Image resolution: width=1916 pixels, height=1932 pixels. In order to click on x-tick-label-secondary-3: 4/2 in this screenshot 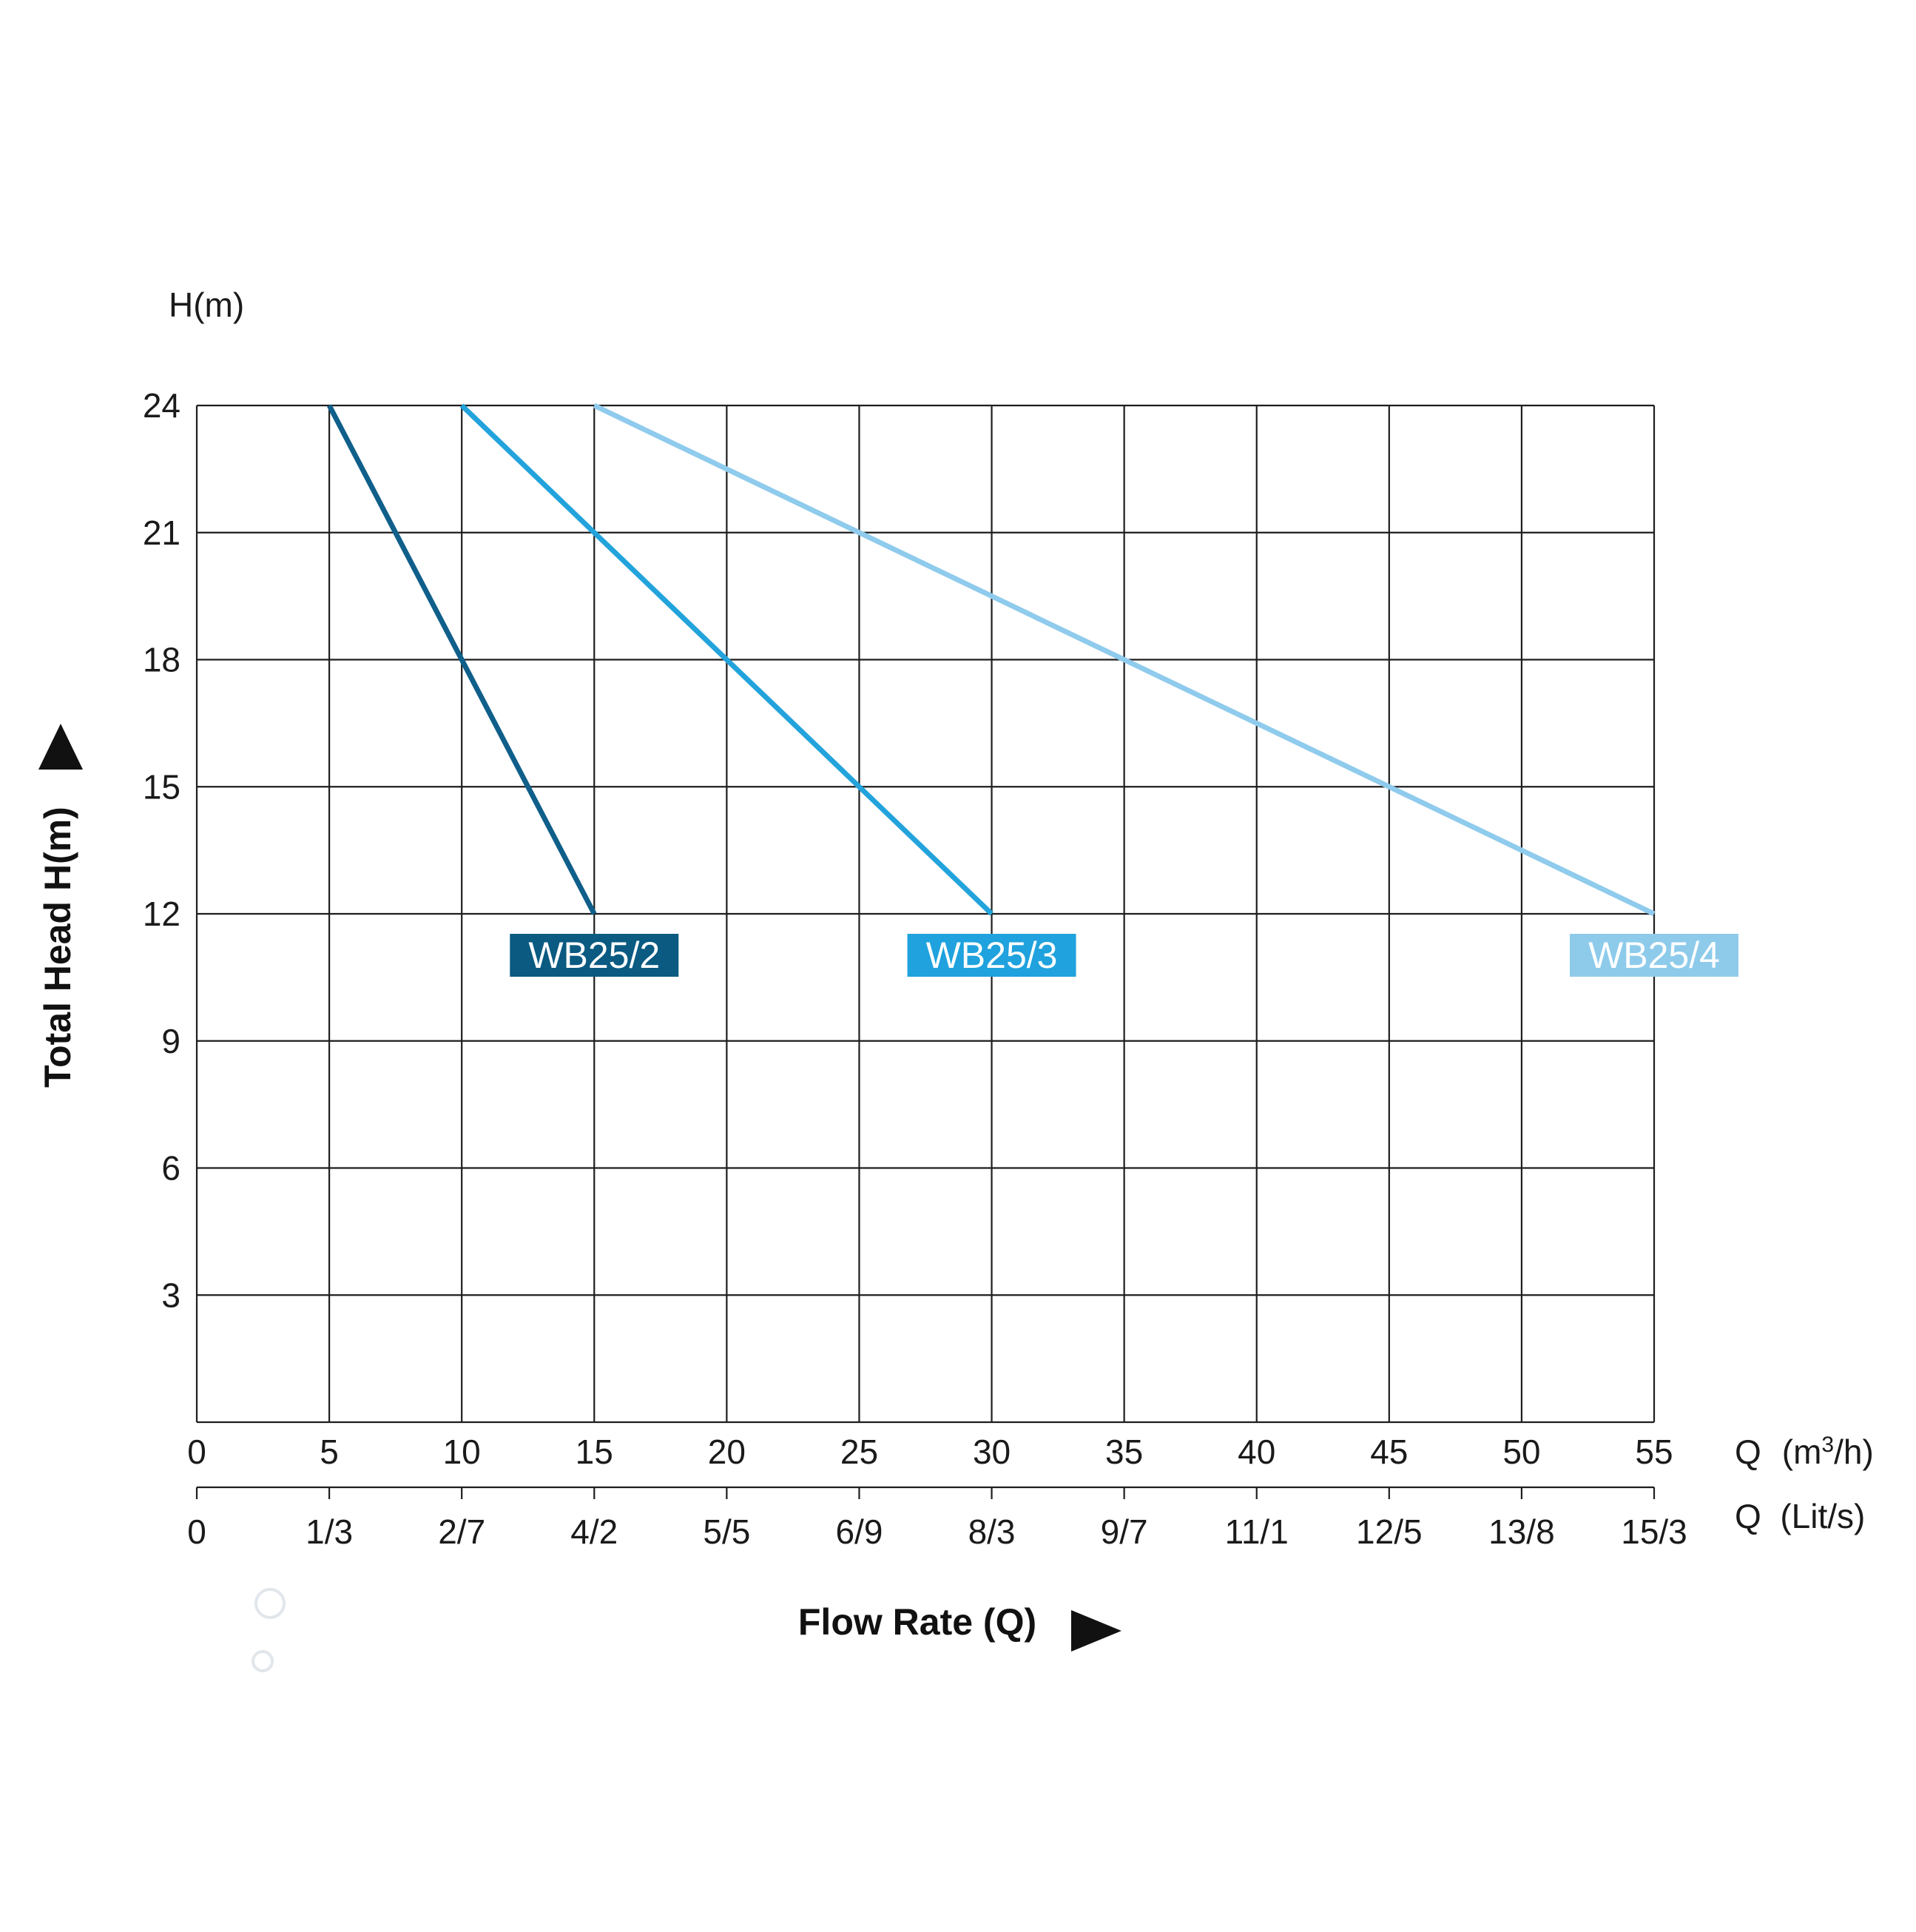, I will do `click(594, 1532)`.